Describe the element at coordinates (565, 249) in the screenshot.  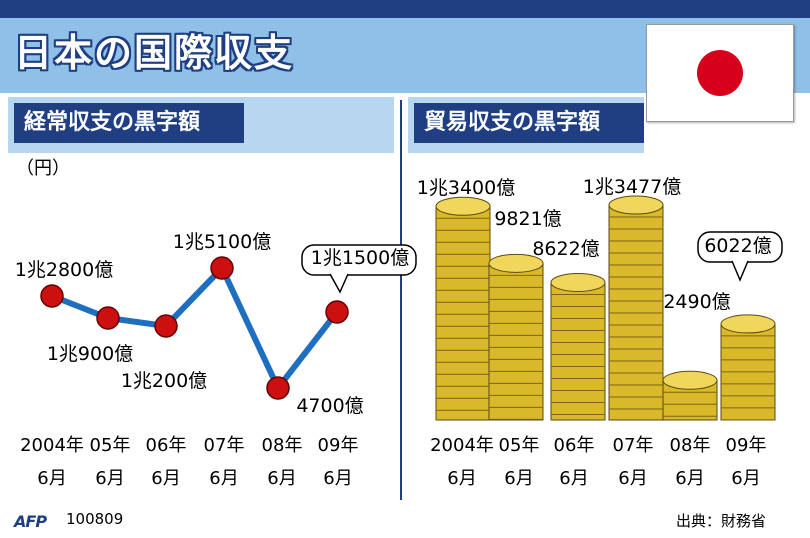
I see `bar-data-label-2: 8622億` at that location.